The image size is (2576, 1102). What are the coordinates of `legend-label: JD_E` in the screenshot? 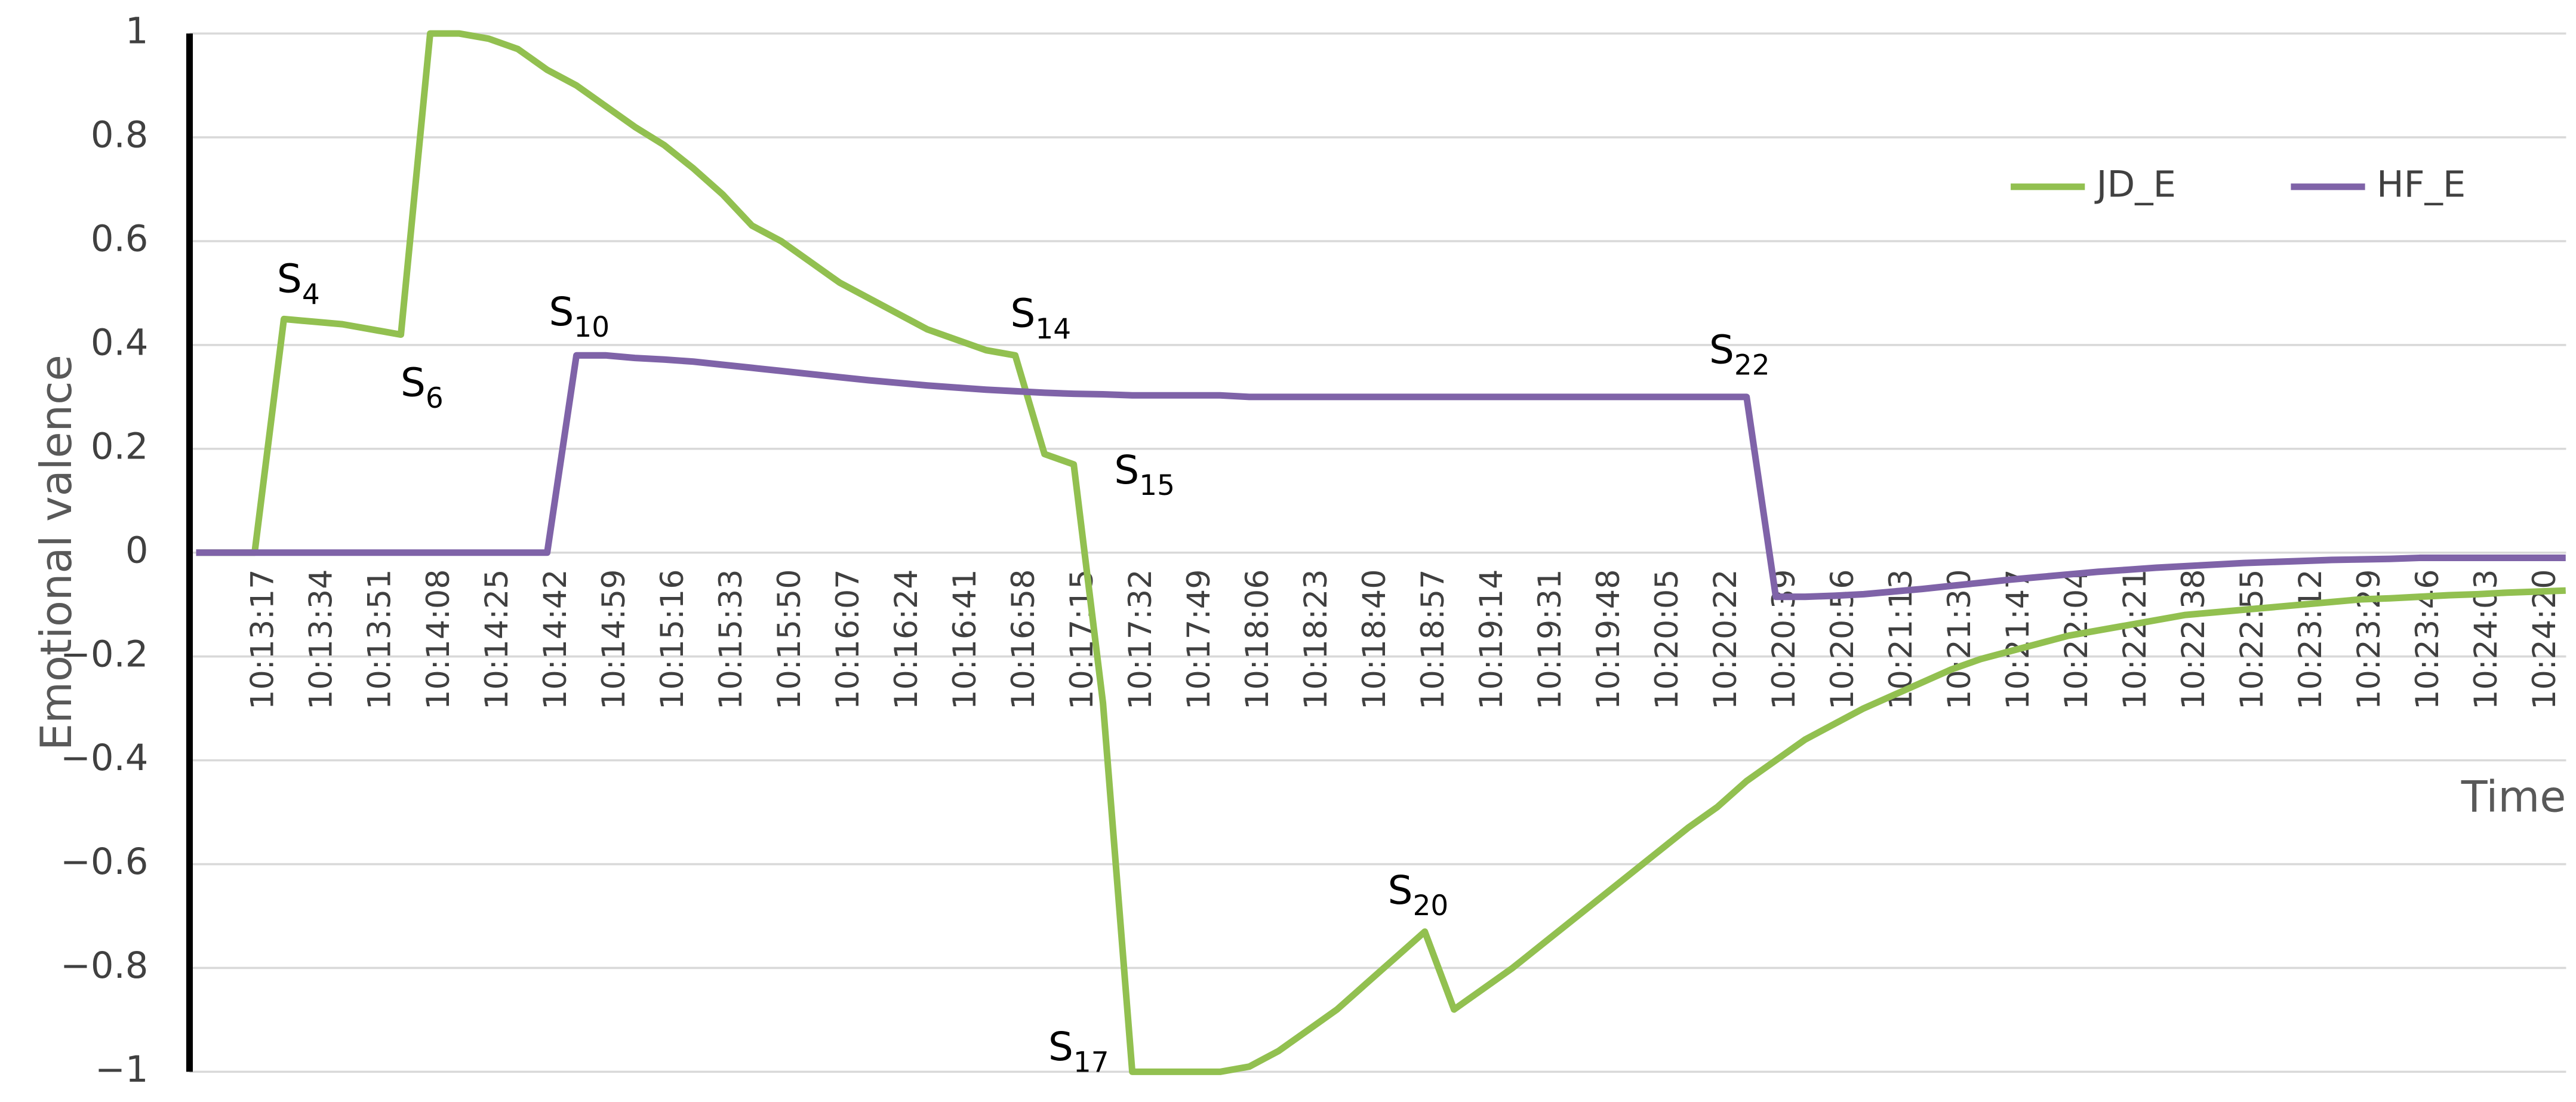 It's located at (2135, 184).